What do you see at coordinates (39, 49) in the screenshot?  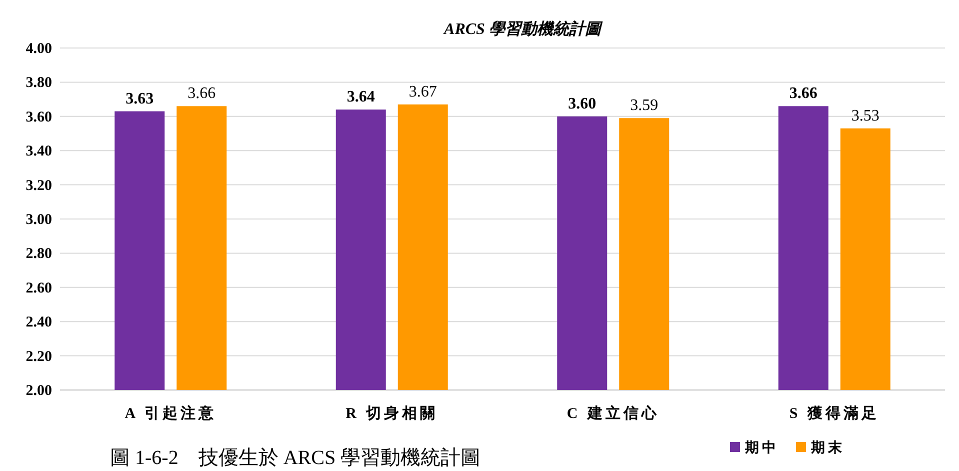 I see `y-tick-label: 4.00` at bounding box center [39, 49].